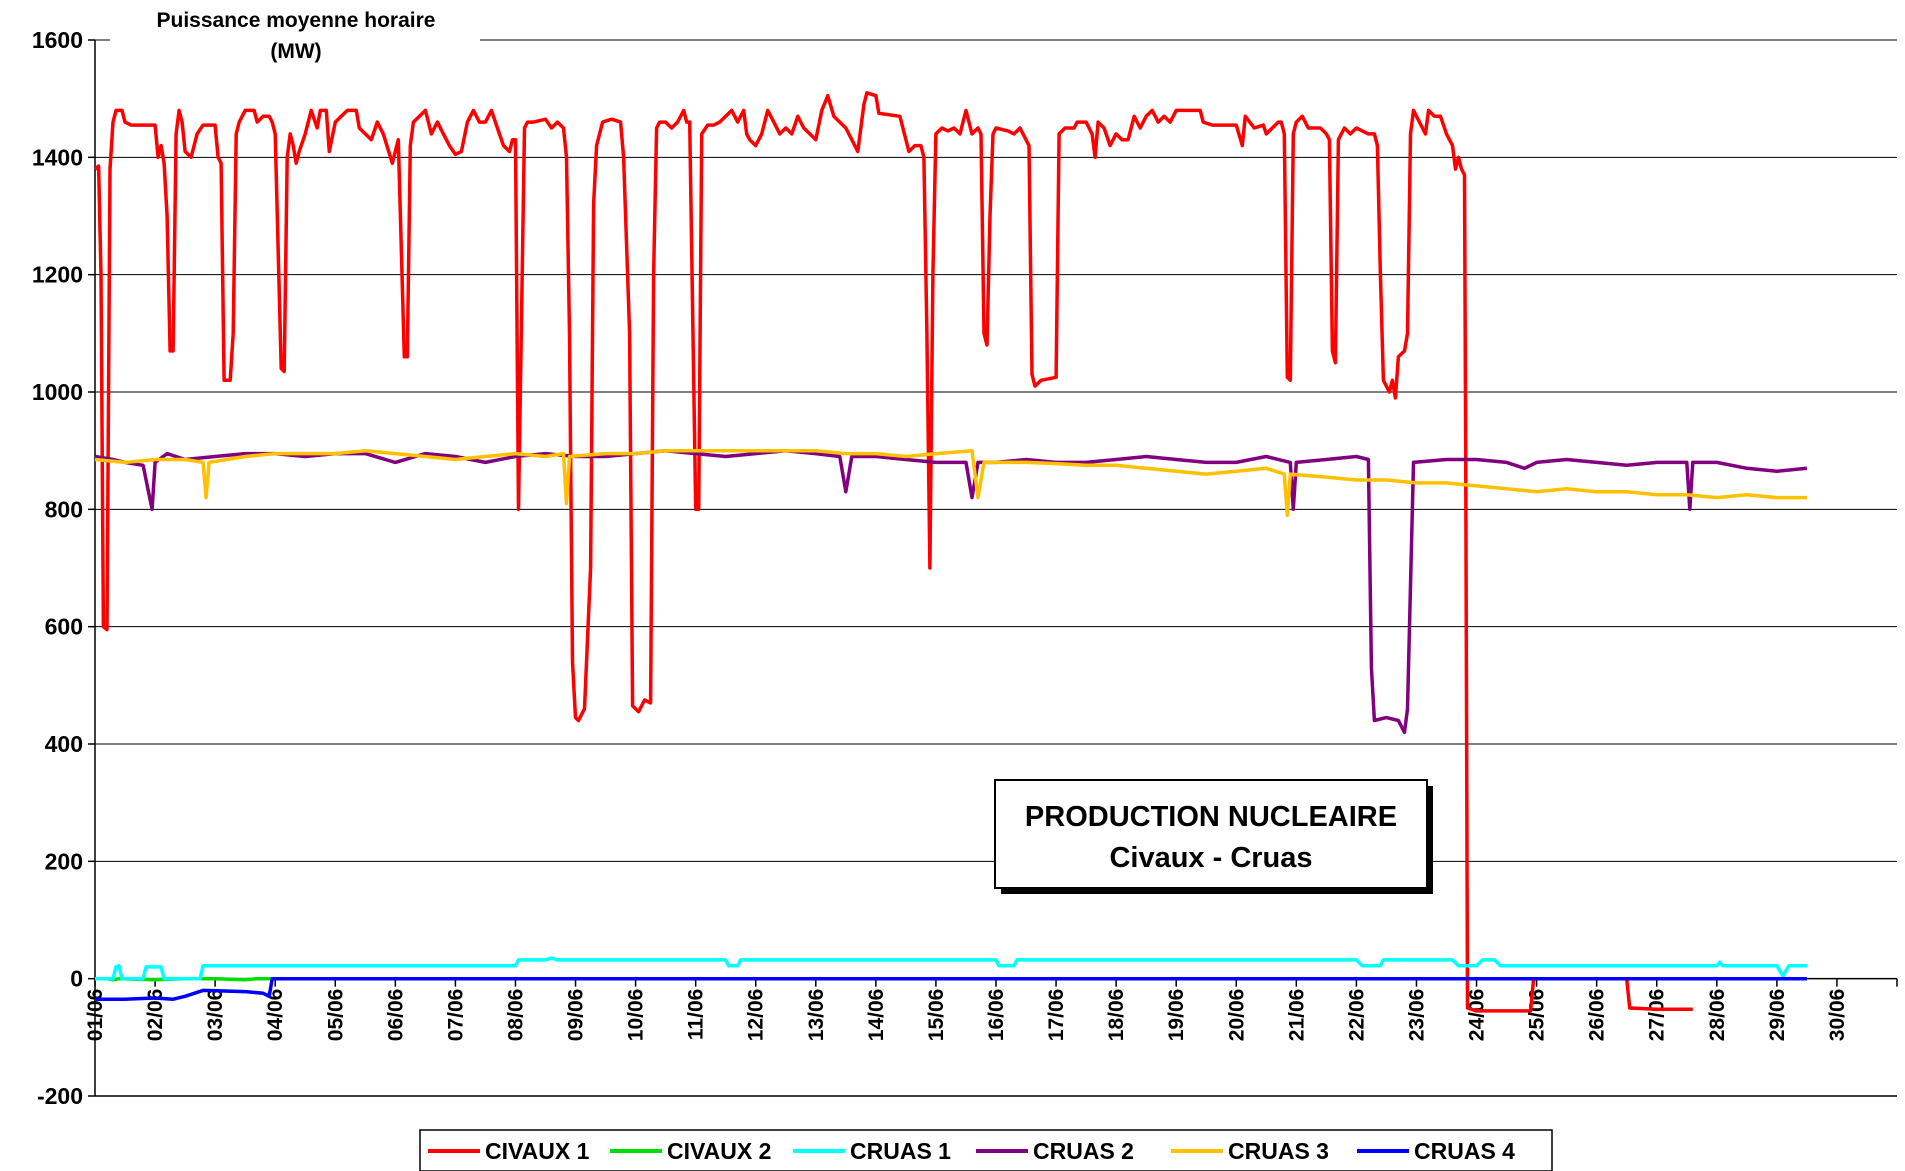  I want to click on y-axis-title: Puissance moyenne horaire (MW), so click(295, 39).